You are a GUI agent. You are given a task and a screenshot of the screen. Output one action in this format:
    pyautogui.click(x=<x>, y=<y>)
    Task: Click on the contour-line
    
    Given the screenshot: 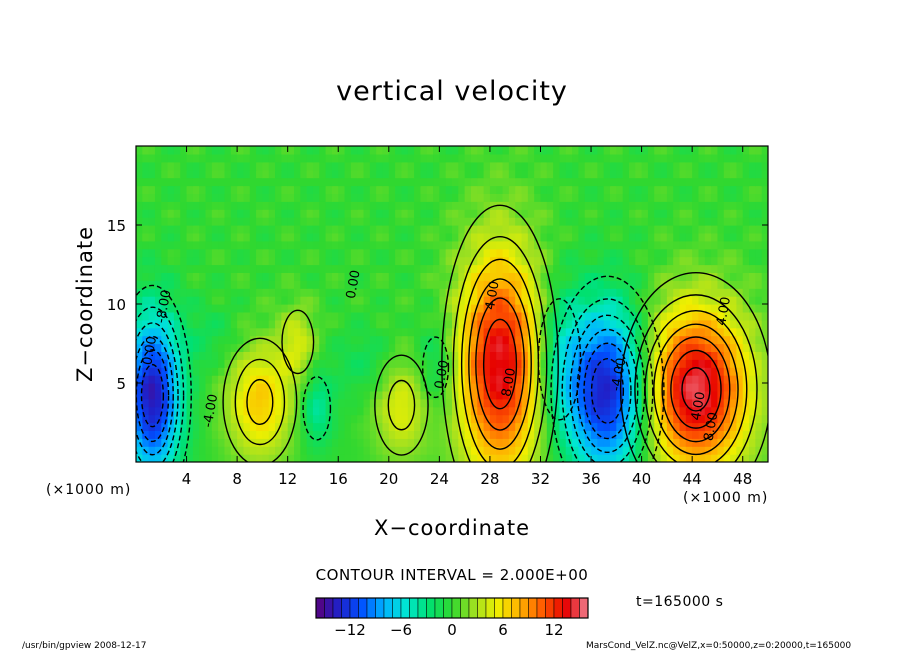 What is the action you would take?
    pyautogui.click(x=607, y=390)
    